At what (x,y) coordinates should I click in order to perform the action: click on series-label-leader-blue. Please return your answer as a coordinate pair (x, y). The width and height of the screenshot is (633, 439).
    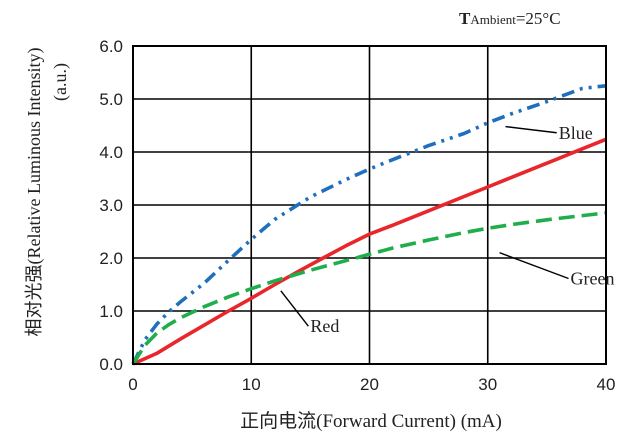
    Looking at the image, I should click on (531, 129).